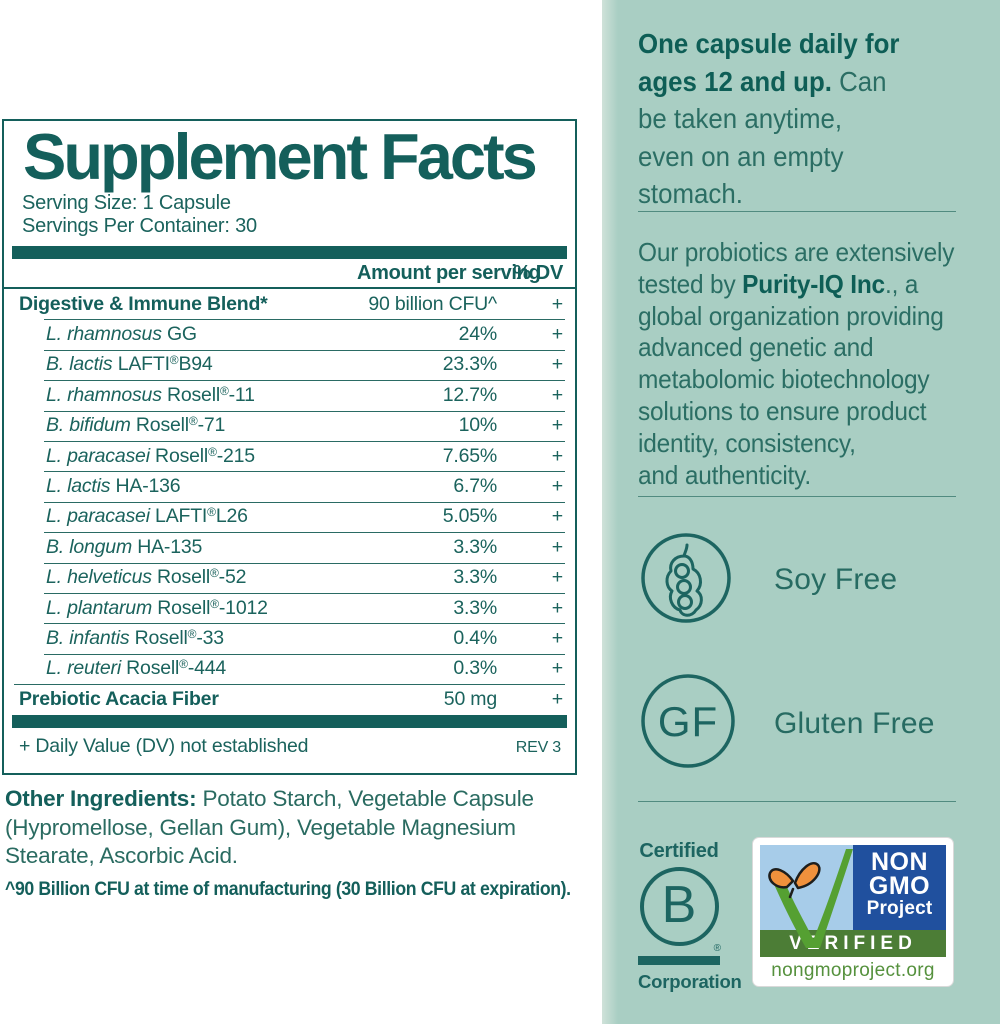 The height and width of the screenshot is (1024, 1000). I want to click on table-footer: + Daily Value (DV) not established REV 3, so click(289, 743).